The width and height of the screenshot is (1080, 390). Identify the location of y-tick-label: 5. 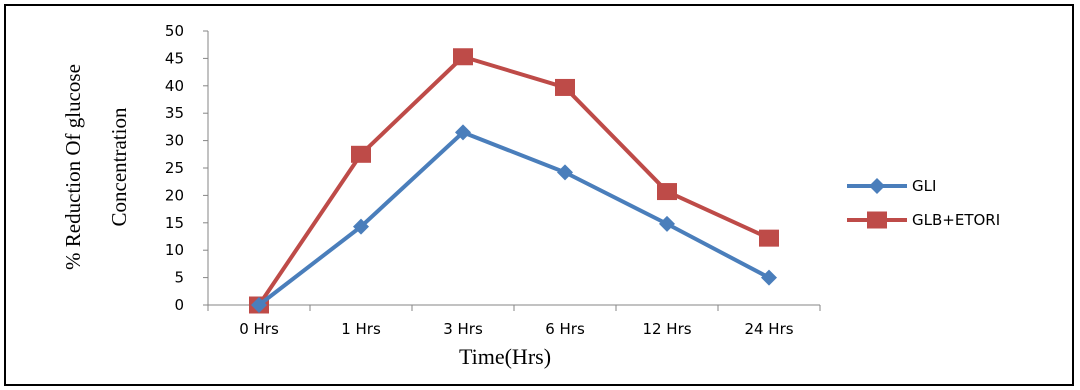
(179, 278).